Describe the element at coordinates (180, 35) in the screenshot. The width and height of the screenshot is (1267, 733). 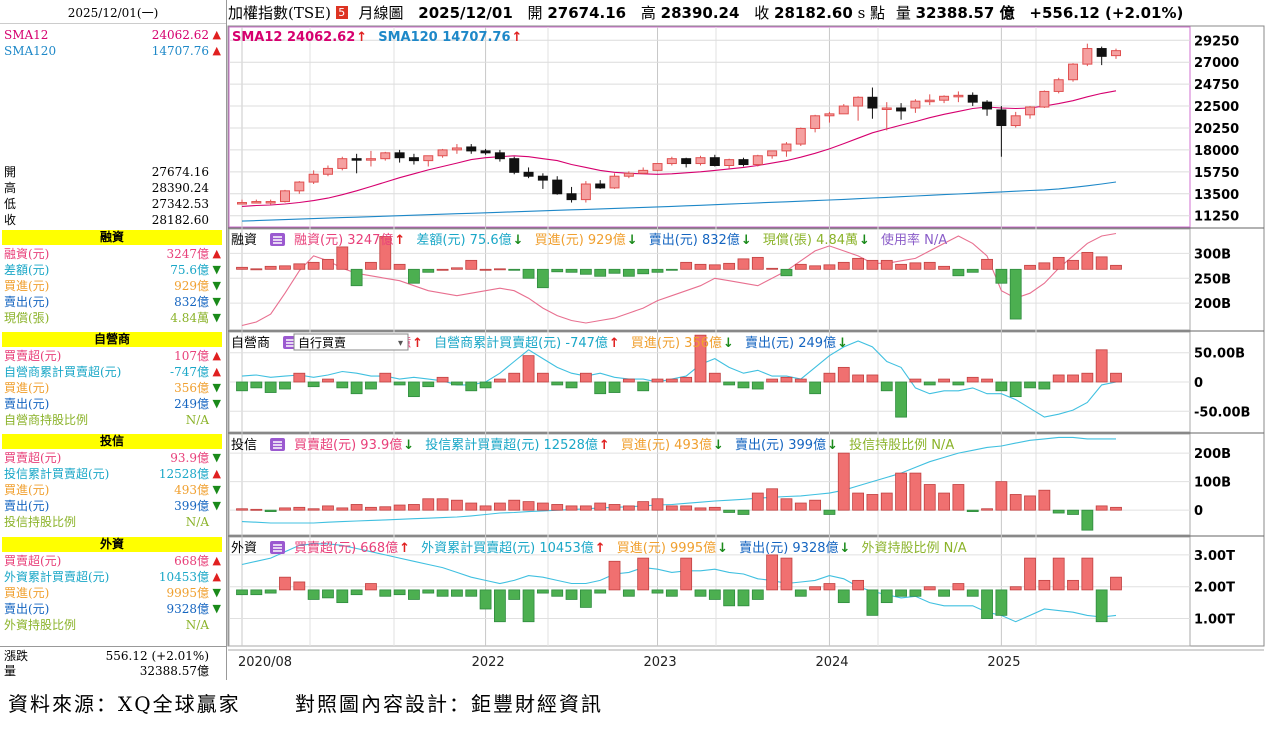
I see `row-value: 24062.62` at that location.